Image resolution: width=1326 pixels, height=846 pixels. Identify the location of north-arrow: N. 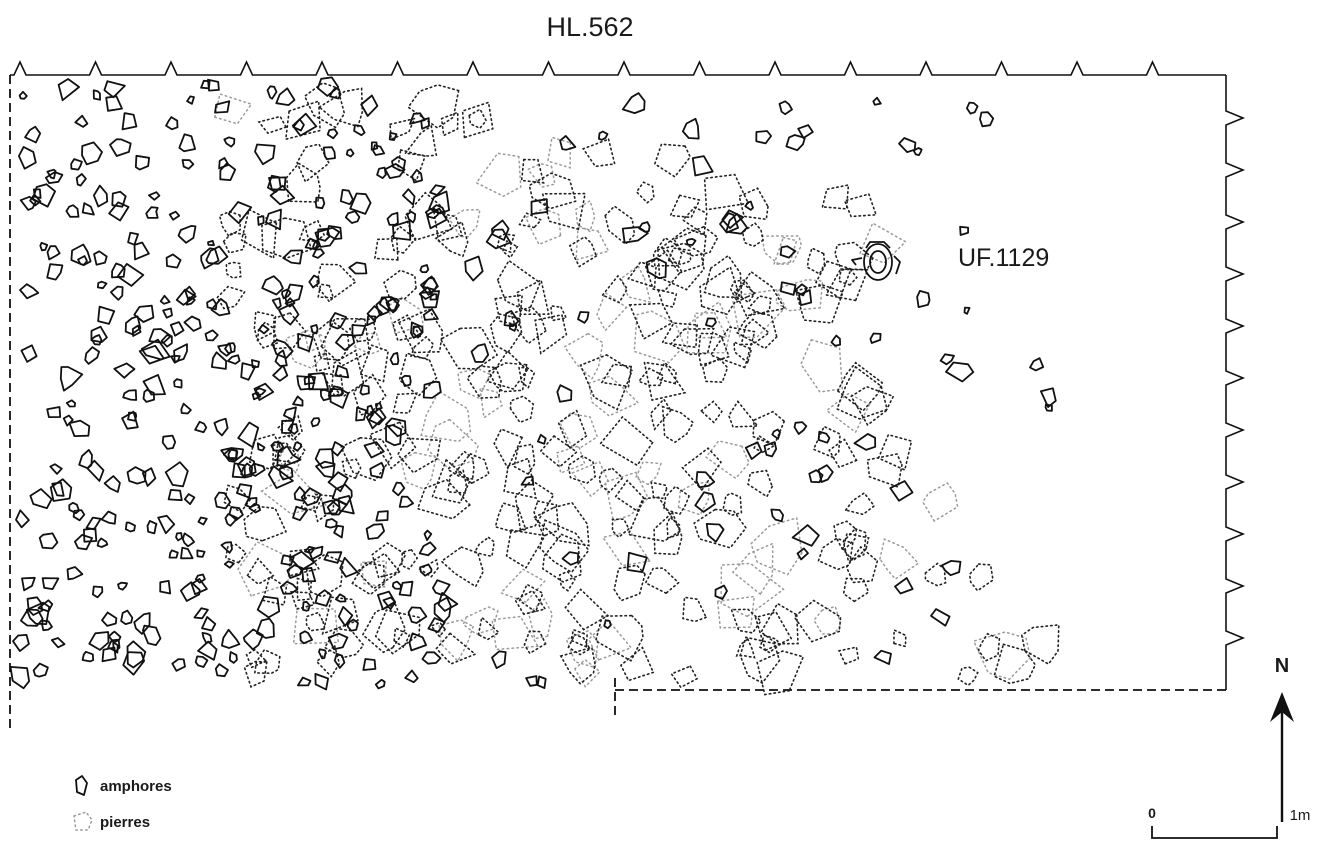
(1282, 738).